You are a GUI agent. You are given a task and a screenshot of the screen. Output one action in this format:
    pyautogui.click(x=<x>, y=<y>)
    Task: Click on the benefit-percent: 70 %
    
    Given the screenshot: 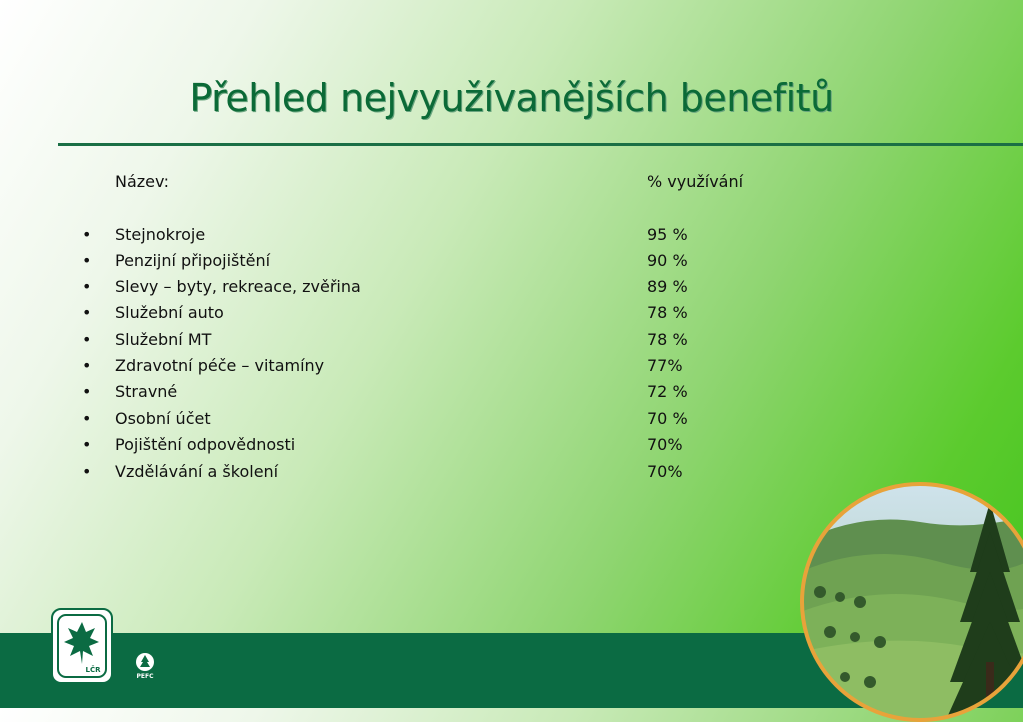 What is the action you would take?
    pyautogui.click(x=667, y=418)
    